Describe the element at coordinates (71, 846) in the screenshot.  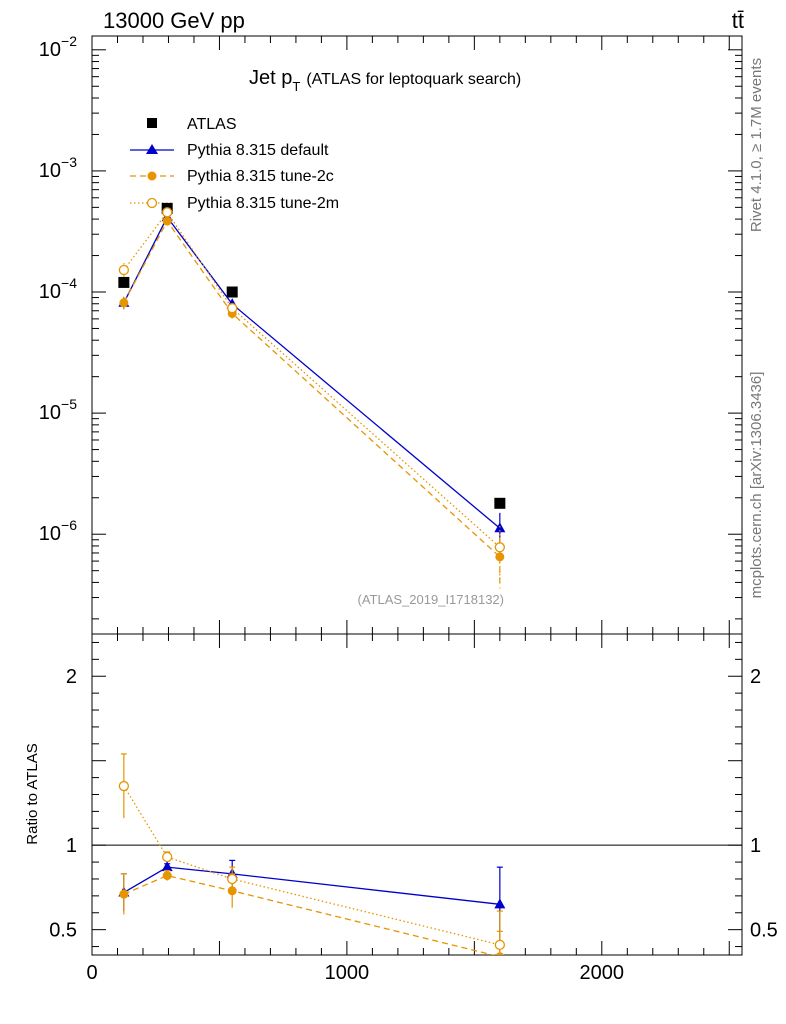
I see `ratio-ytick-label-left: 1` at that location.